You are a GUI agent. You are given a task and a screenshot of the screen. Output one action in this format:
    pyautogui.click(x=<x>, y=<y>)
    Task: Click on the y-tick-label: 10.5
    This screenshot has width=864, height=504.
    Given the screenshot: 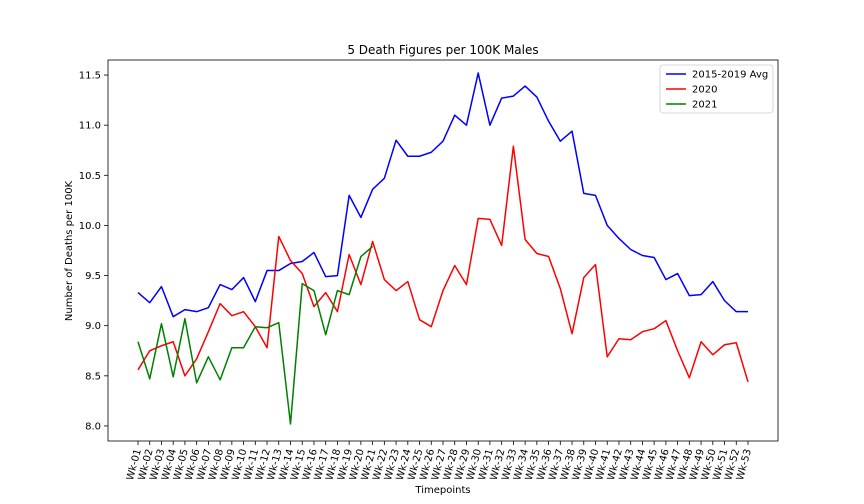 What is the action you would take?
    pyautogui.click(x=90, y=176)
    